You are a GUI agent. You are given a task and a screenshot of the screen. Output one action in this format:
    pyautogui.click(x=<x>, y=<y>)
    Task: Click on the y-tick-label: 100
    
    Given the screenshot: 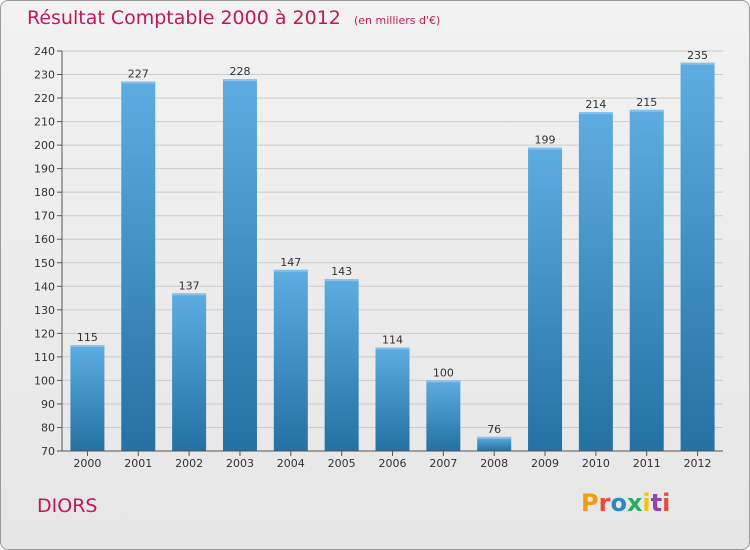 What is the action you would take?
    pyautogui.click(x=44, y=380)
    